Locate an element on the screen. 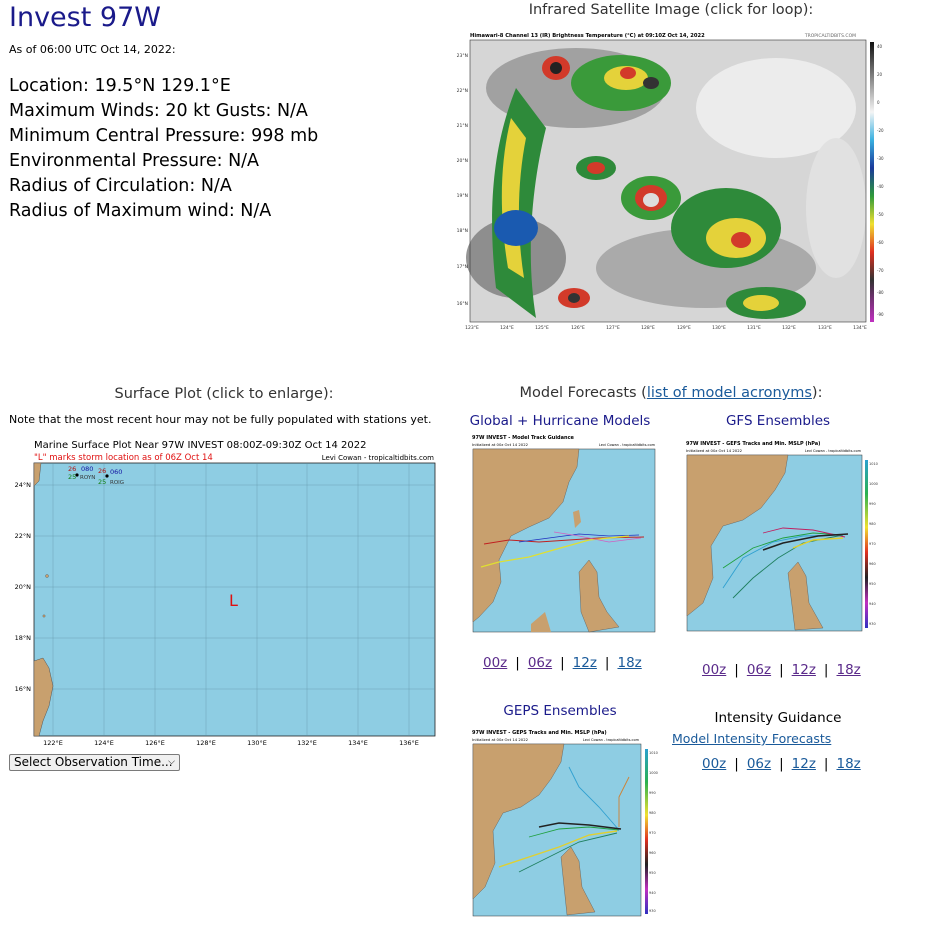  sat-lon-label: 125°E is located at coordinates (542, 328).